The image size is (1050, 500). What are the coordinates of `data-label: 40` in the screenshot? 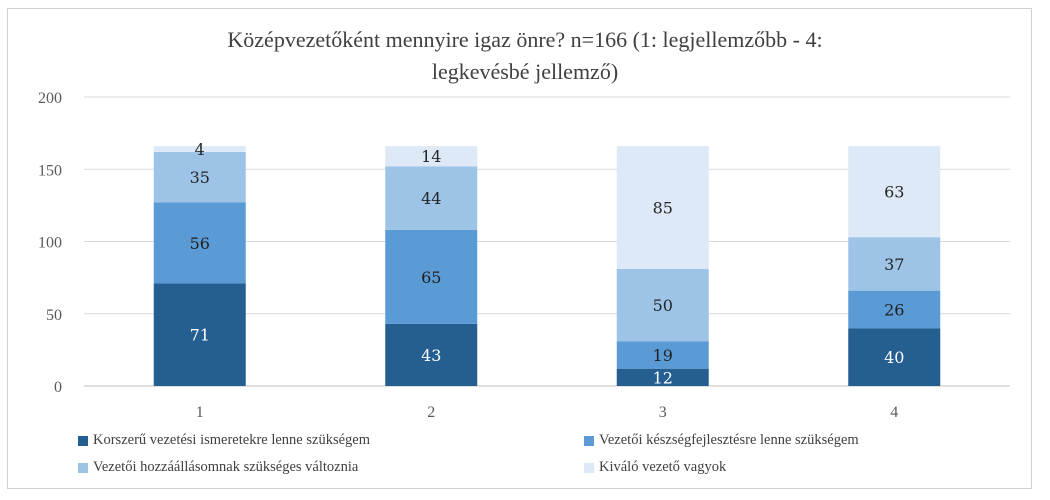 It's located at (894, 357).